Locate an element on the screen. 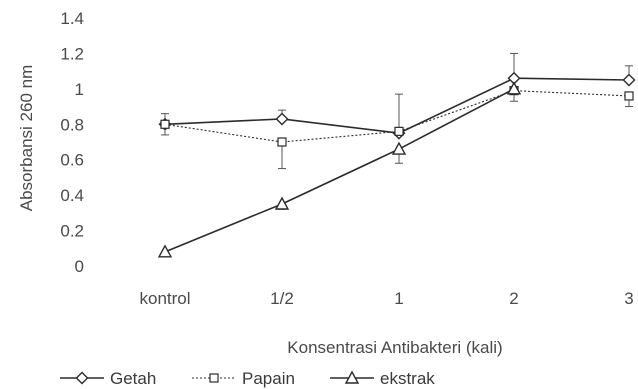 The height and width of the screenshot is (389, 638). legend: Getah Papain ekstrak is located at coordinates (247, 378).